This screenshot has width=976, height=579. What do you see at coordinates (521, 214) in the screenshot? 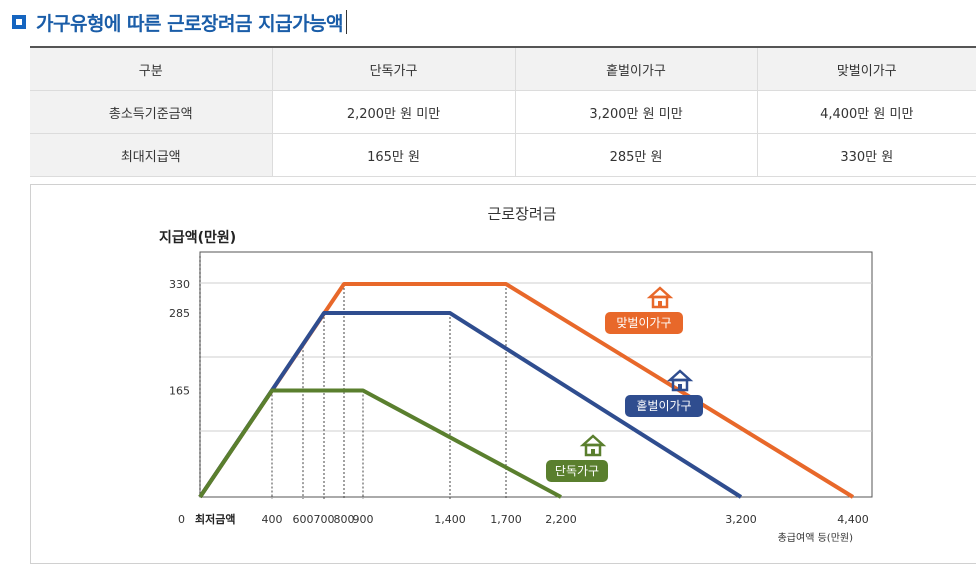
I see `chart-title: 근로장려금` at bounding box center [521, 214].